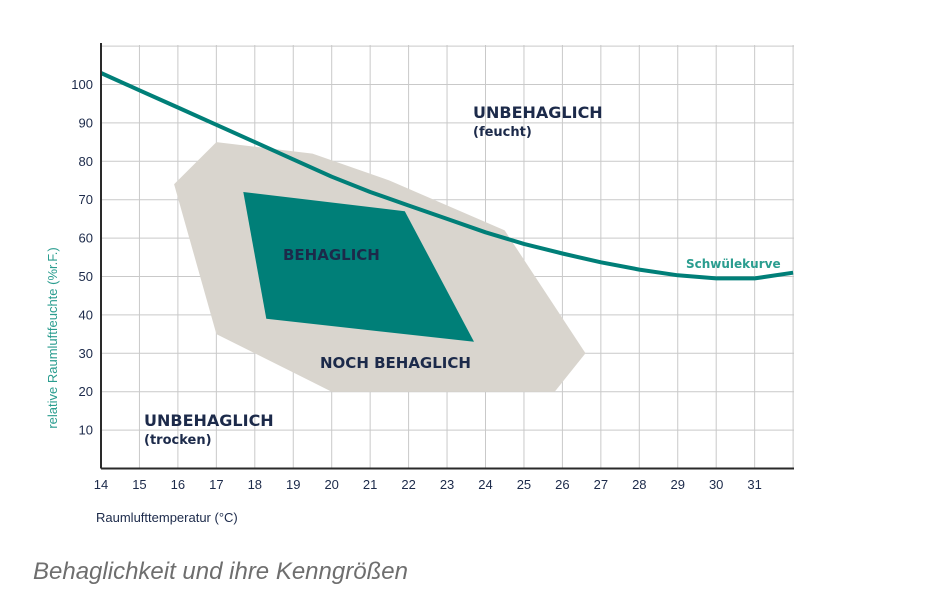  I want to click on y-tick-labels: 10 20 30 40 50 60 70 80 90 100, so click(82, 257).